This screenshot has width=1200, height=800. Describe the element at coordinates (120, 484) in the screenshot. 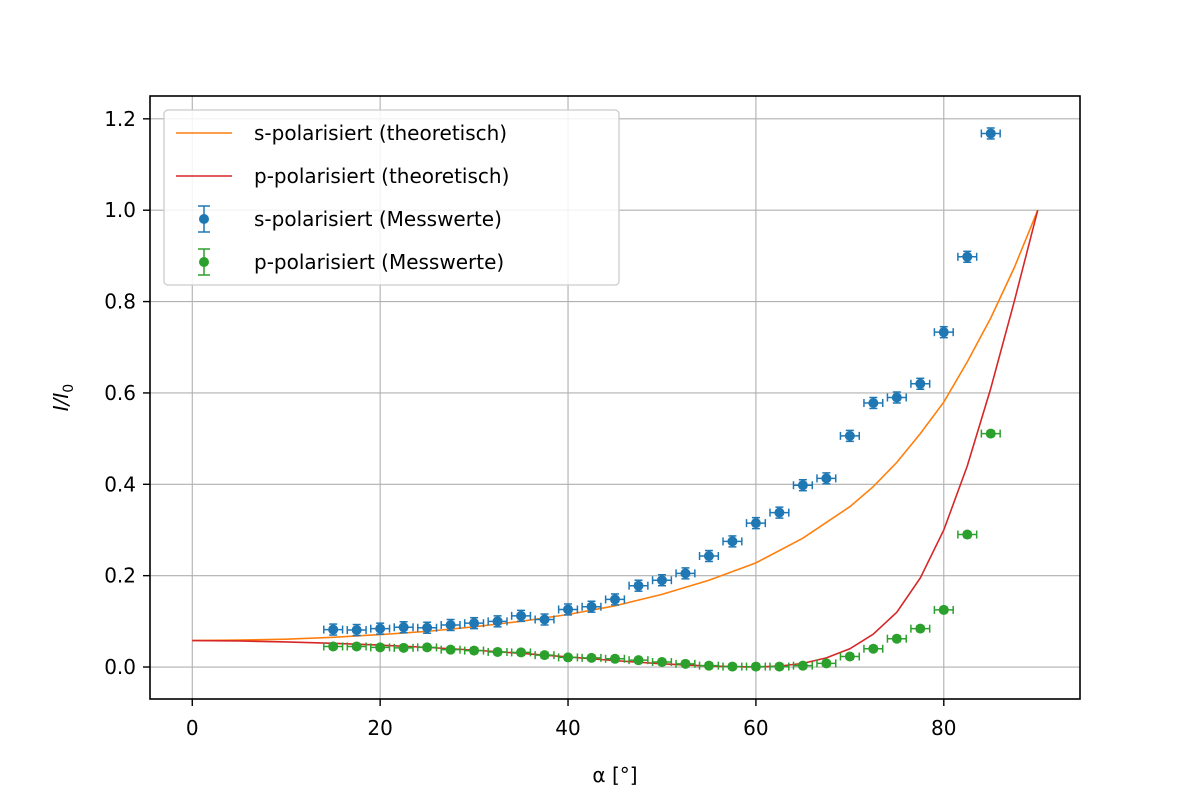

I see `y-tick-label: 0.4` at that location.